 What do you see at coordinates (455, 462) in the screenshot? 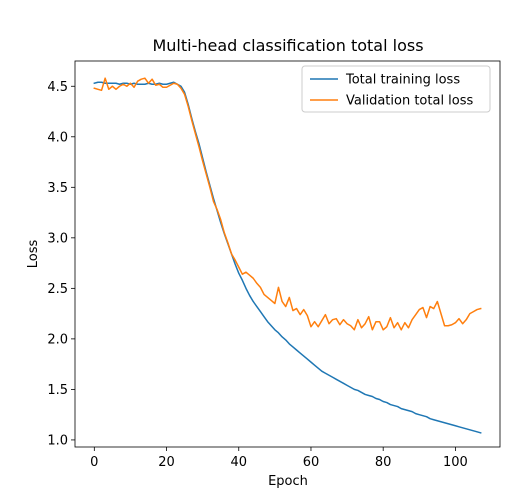
I see `x-tick-label: 100` at bounding box center [455, 462].